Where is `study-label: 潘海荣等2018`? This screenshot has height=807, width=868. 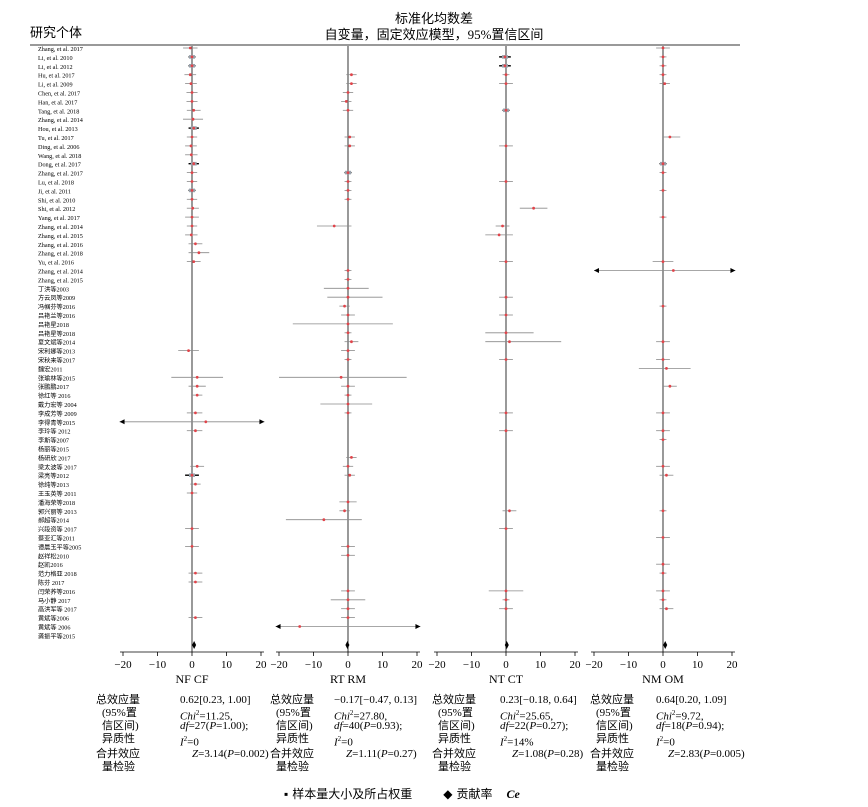 study-label: 潘海荣等2018 is located at coordinates (56, 503).